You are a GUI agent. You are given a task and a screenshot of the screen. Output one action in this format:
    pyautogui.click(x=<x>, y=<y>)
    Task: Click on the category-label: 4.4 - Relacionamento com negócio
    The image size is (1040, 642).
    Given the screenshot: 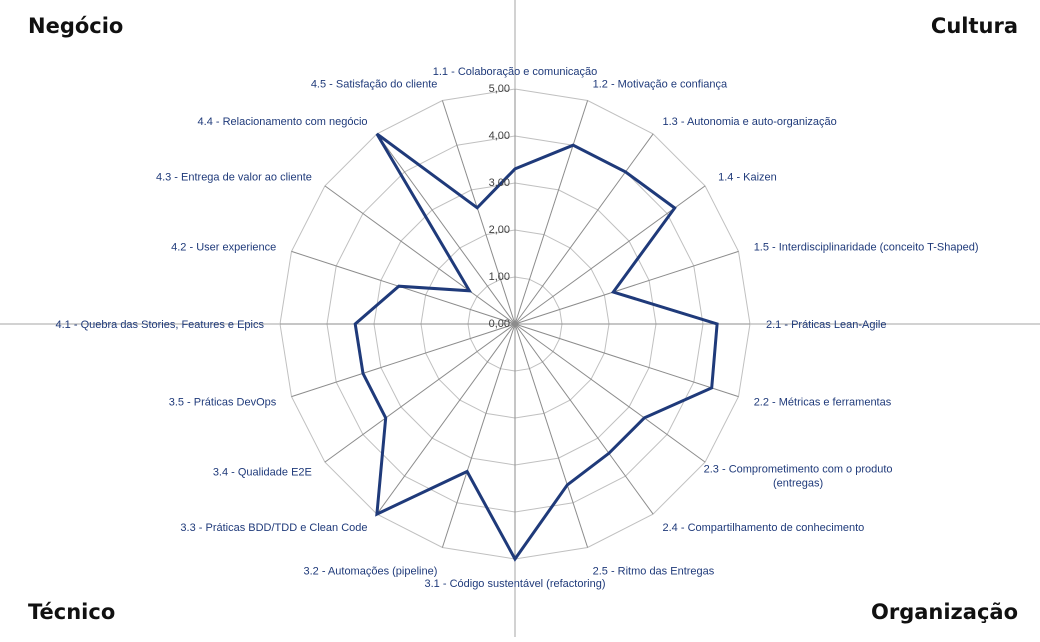 What is the action you would take?
    pyautogui.click(x=283, y=122)
    